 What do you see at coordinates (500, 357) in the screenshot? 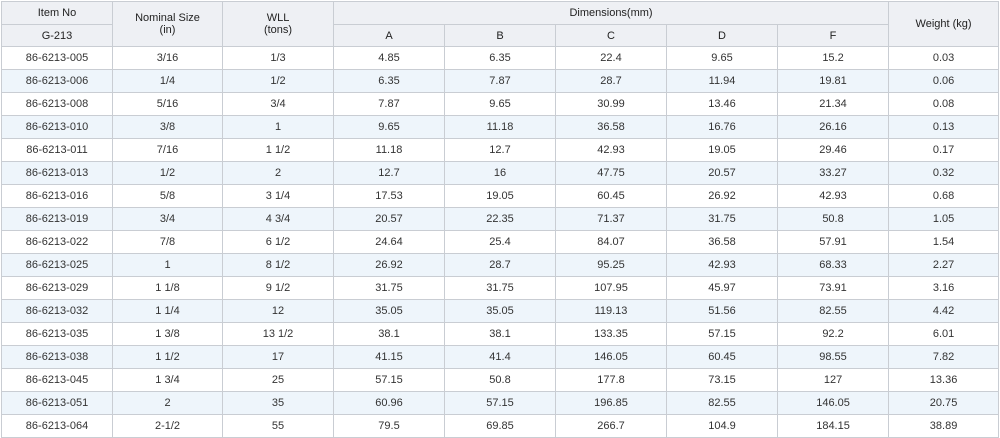
I see `cell-dim-b: 41.4` at bounding box center [500, 357].